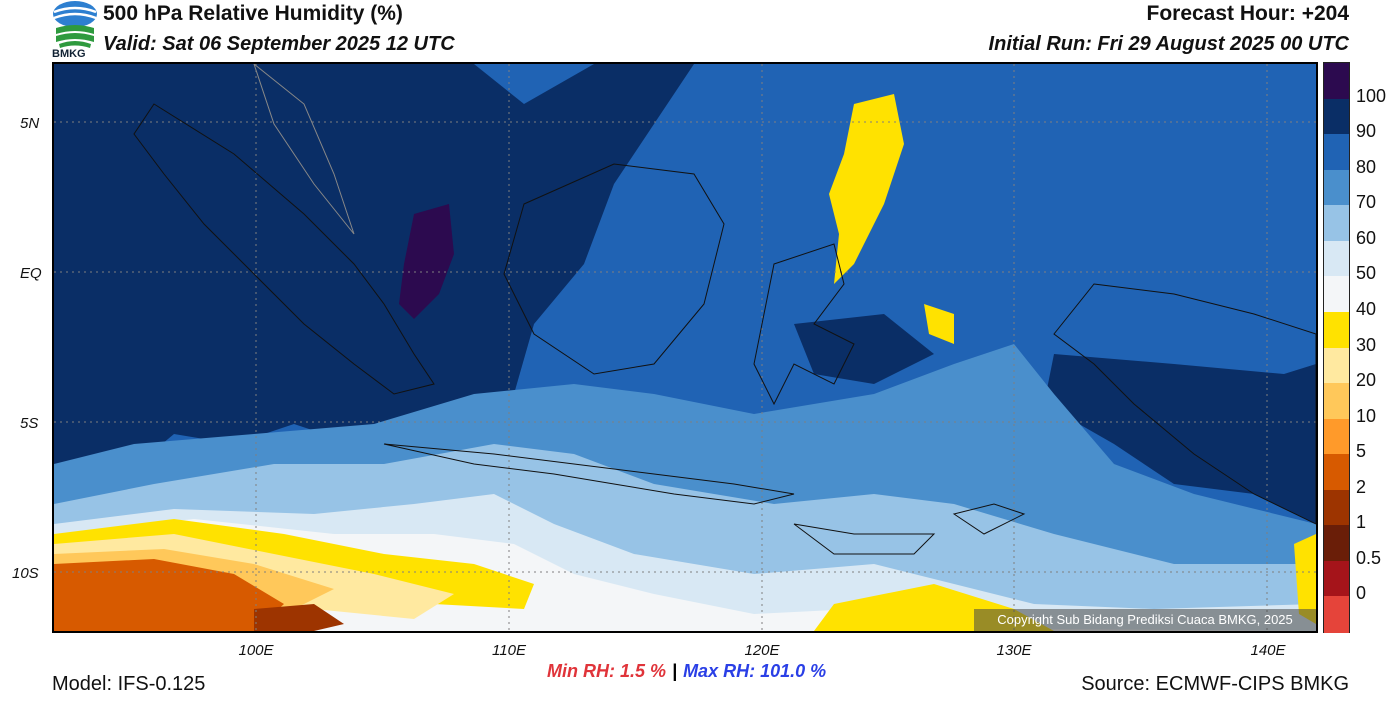 The height and width of the screenshot is (709, 1400). What do you see at coordinates (1371, 95) in the screenshot?
I see `colorbar-label: 100` at bounding box center [1371, 95].